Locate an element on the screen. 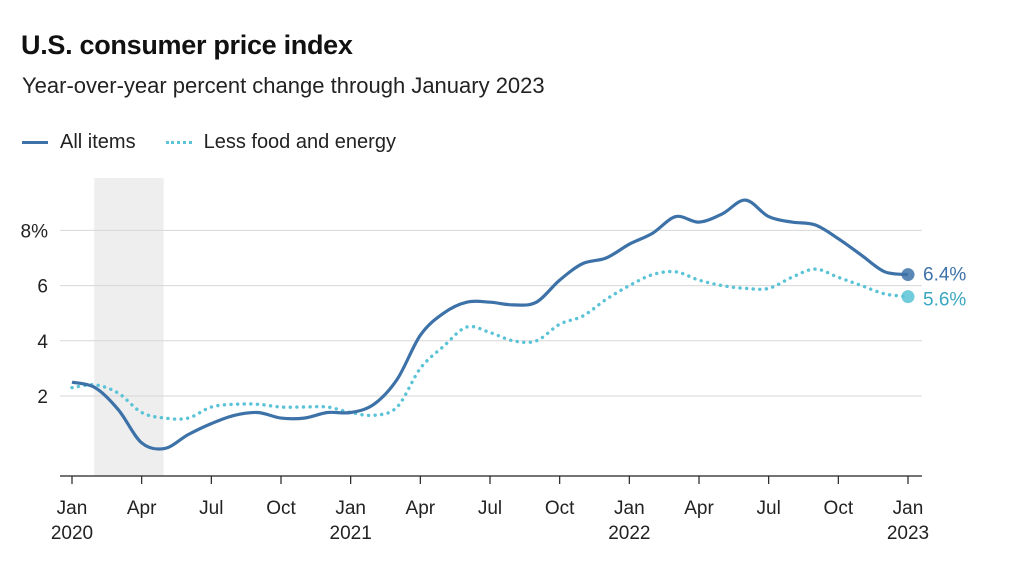 Image resolution: width=1024 pixels, height=573 pixels. y-tick-label: 8% is located at coordinates (35, 231).